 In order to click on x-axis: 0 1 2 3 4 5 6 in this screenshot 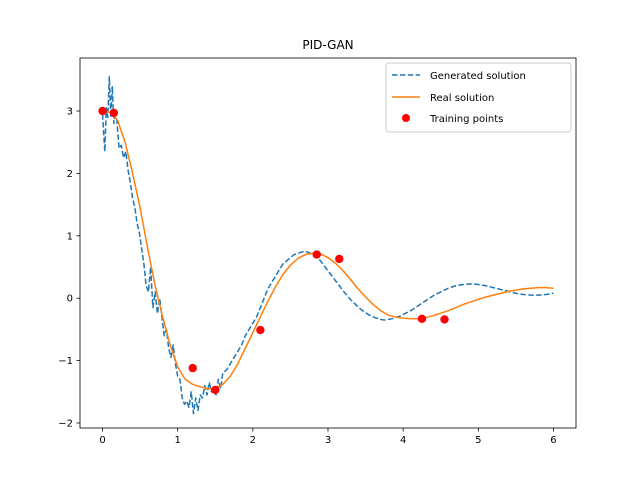, I will do `click(328, 437)`.